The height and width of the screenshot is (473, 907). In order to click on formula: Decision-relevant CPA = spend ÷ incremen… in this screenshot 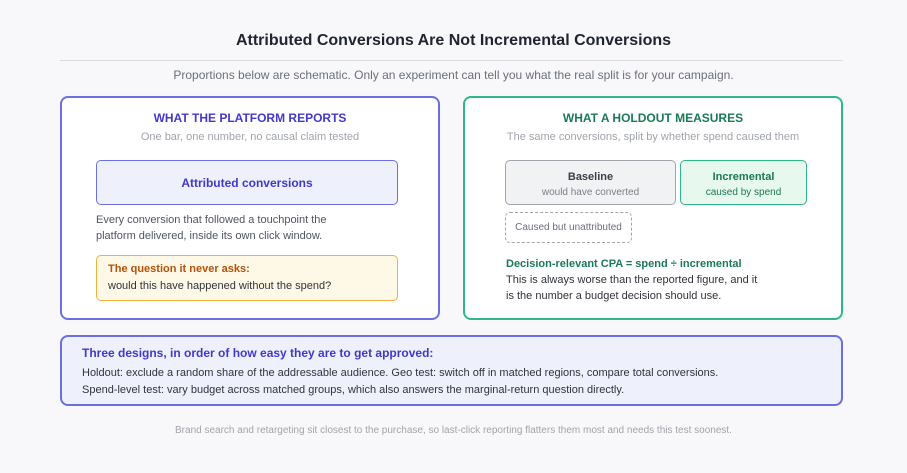, I will do `click(624, 264)`.